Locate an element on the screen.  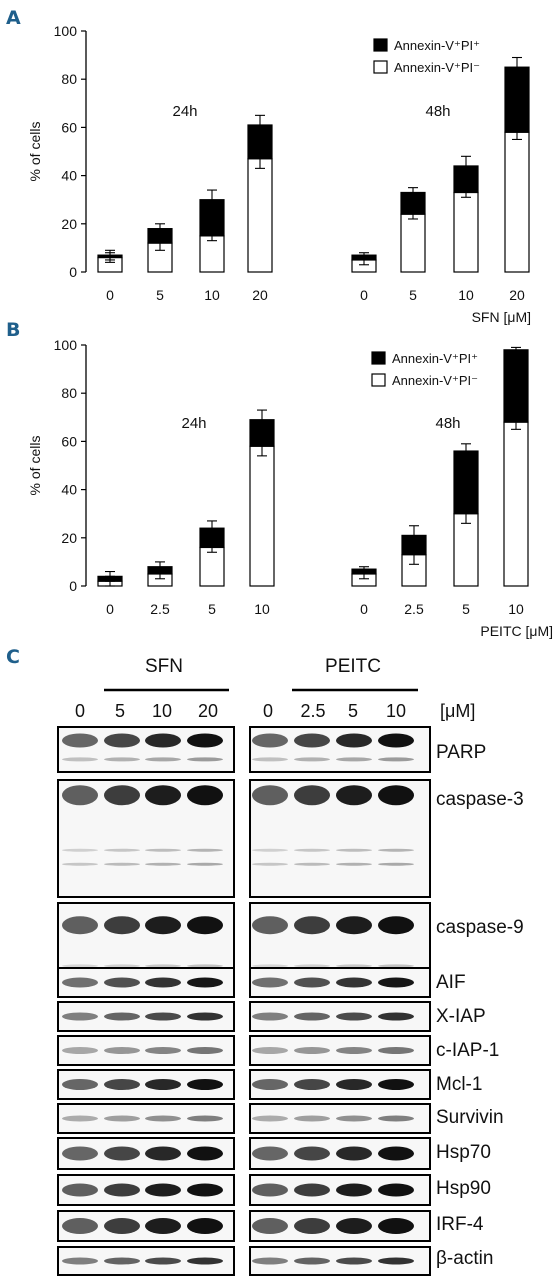
blot-row-irf-4: IRF-4 is located at coordinates (270, 1226).